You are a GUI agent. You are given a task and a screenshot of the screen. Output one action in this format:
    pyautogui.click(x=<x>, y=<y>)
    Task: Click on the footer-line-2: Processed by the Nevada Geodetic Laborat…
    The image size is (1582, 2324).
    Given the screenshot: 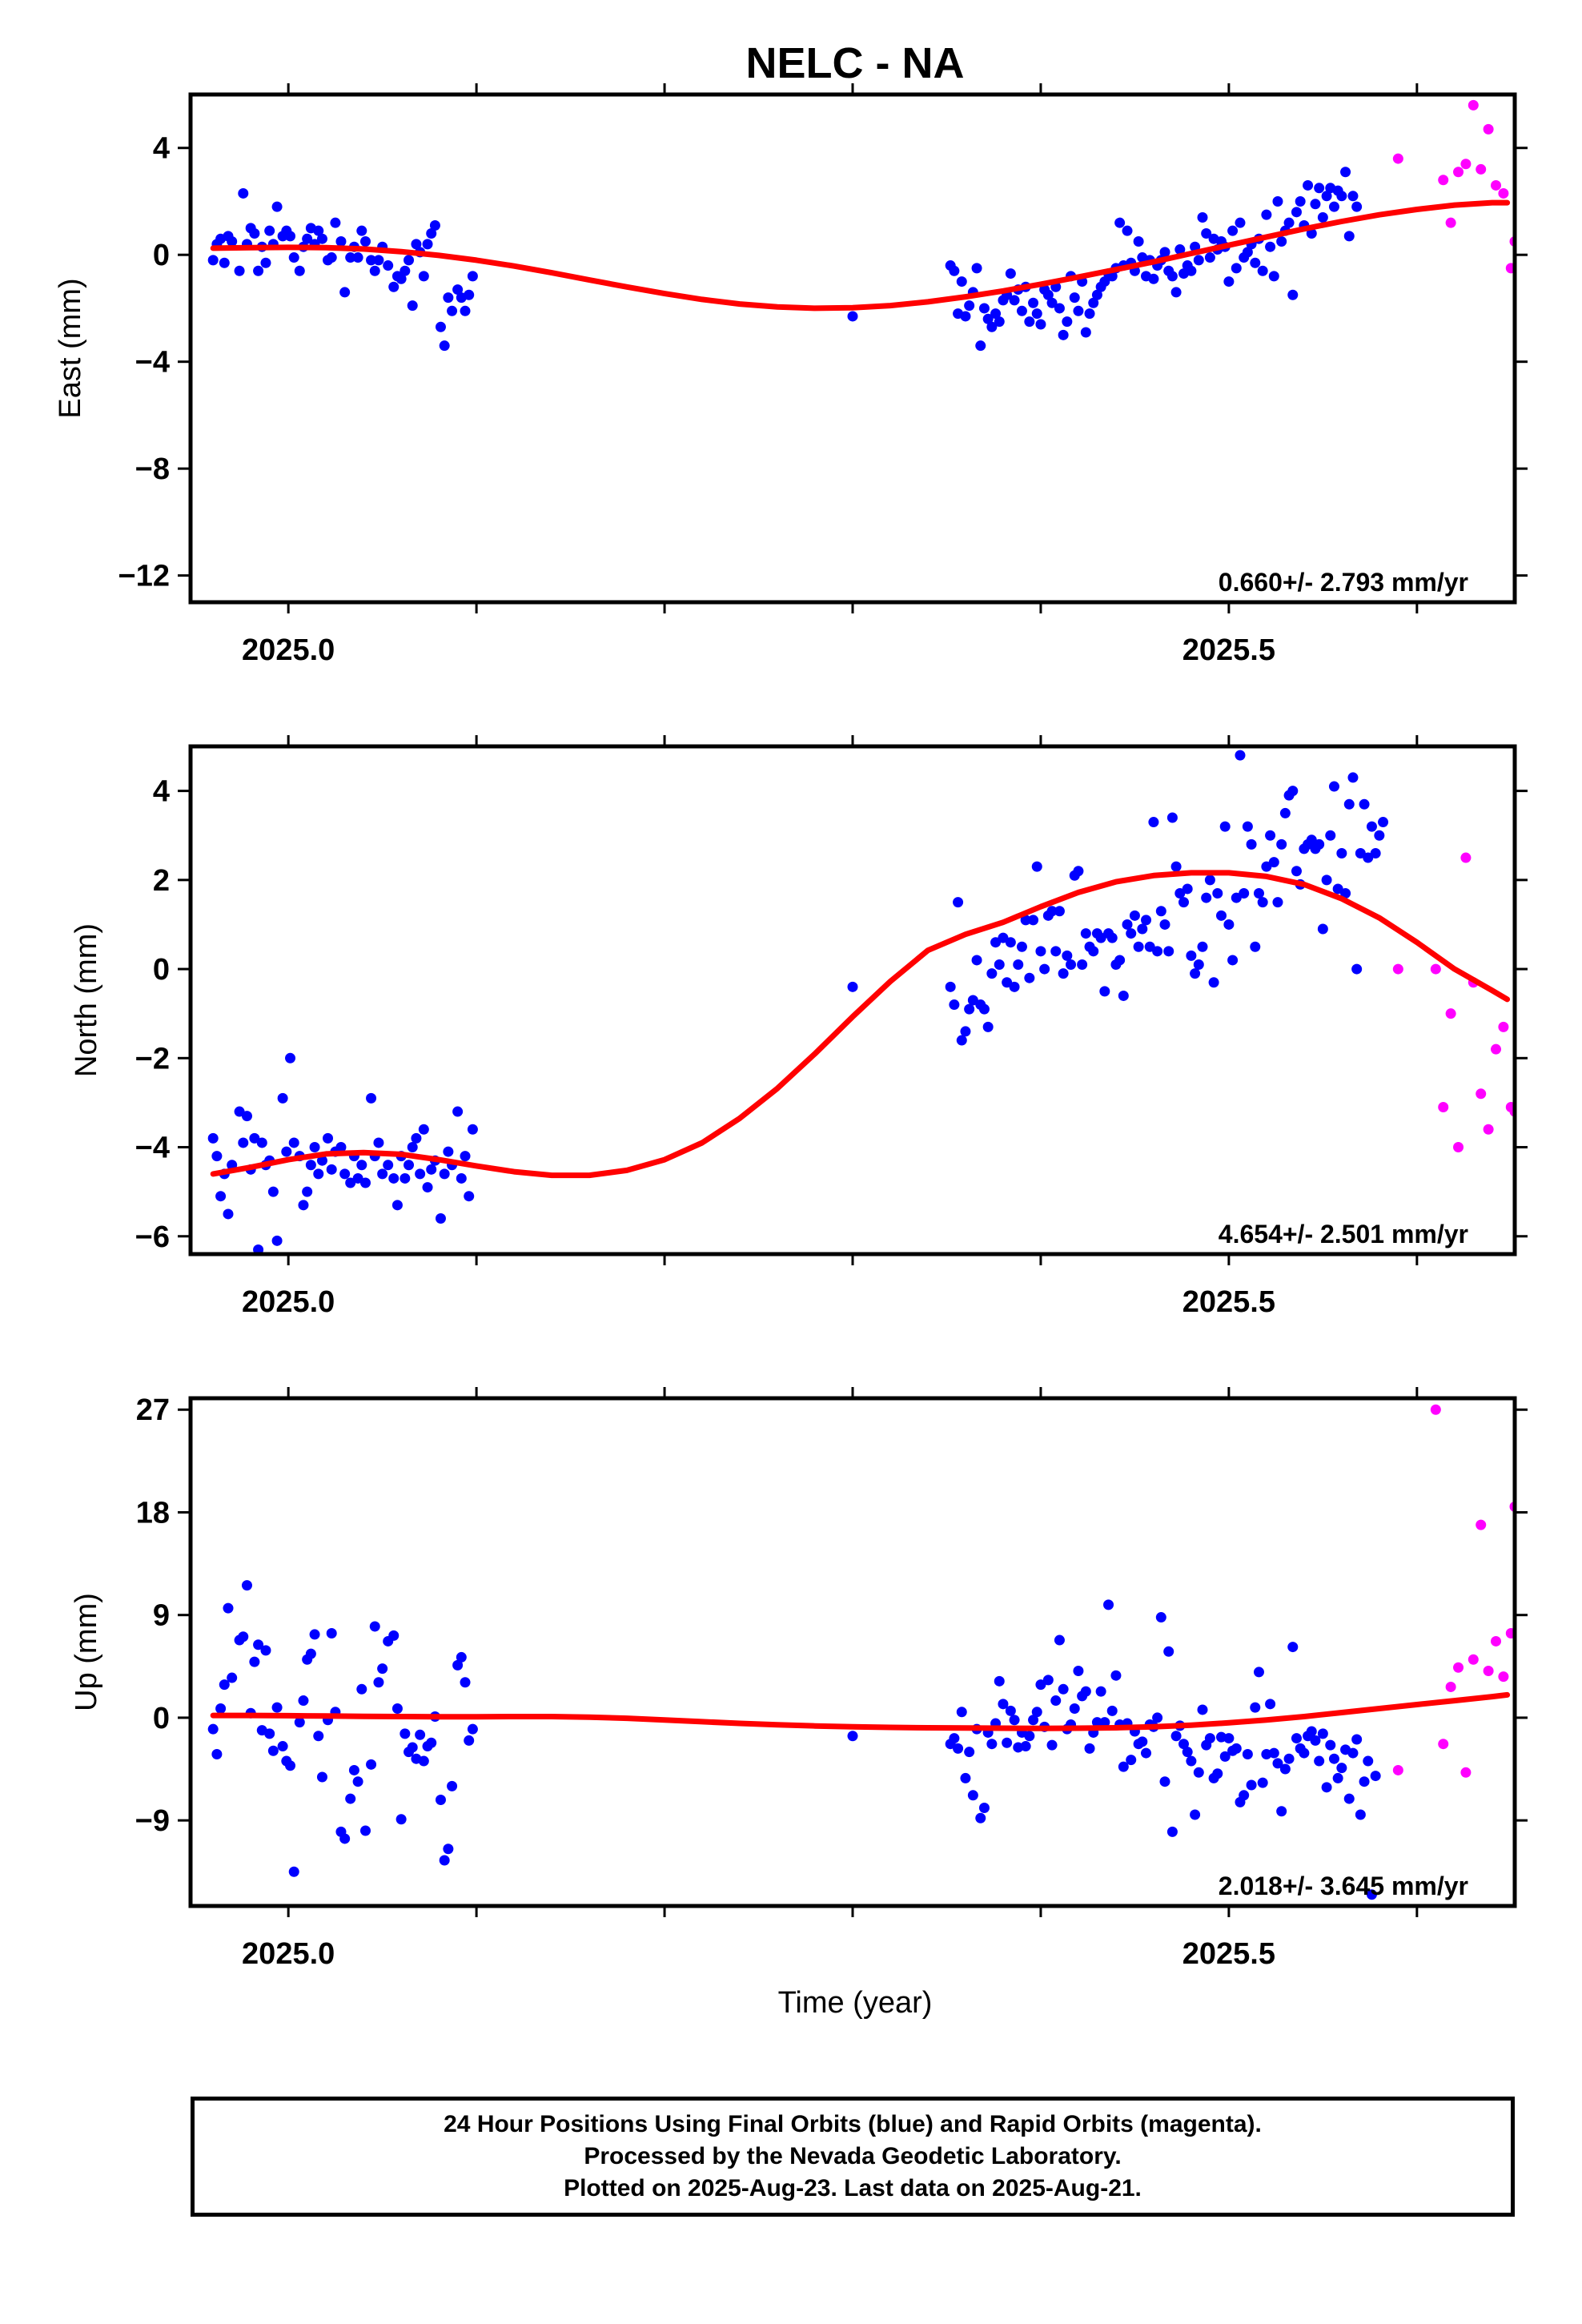 What is the action you would take?
    pyautogui.click(x=853, y=2156)
    